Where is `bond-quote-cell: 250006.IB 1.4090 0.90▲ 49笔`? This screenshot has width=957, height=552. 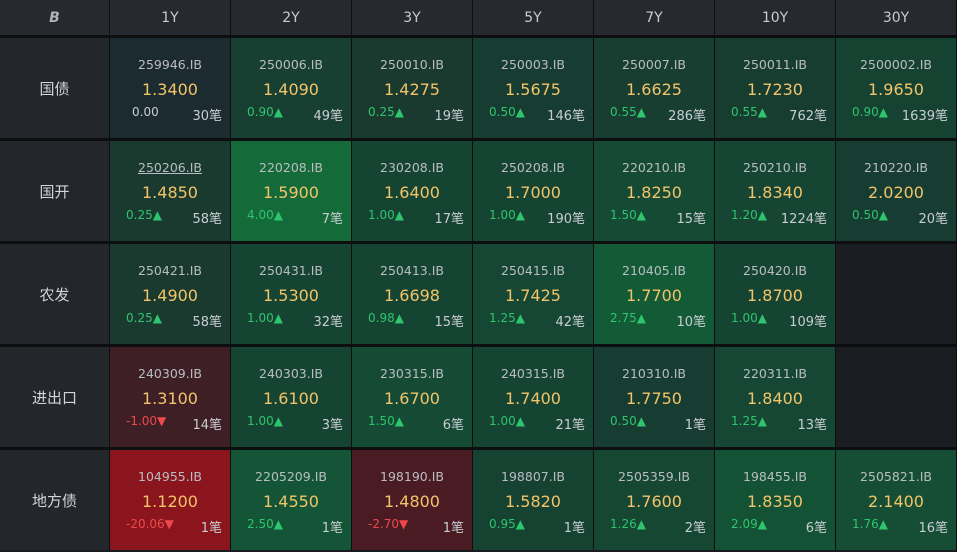 bond-quote-cell: 250006.IB 1.4090 0.90▲ 49笔 is located at coordinates (291, 88).